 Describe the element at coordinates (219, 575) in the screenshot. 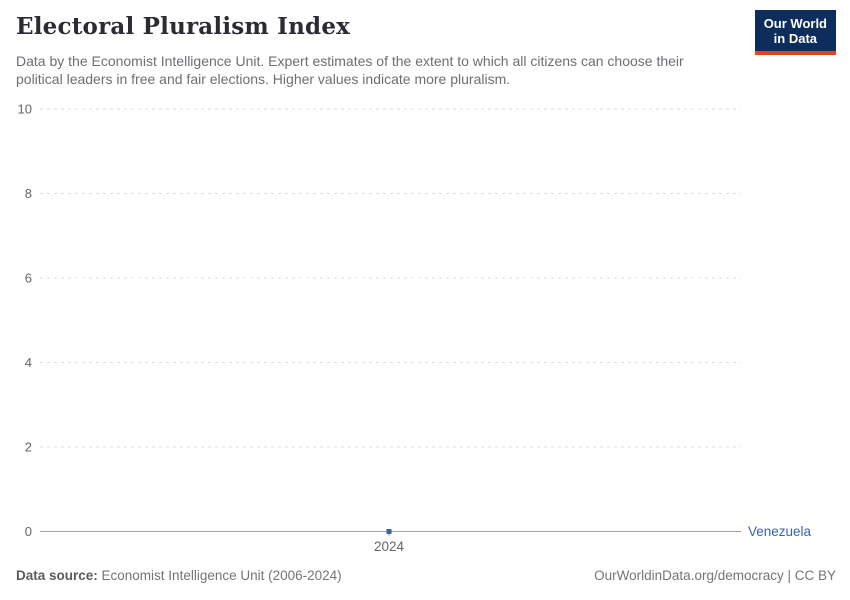

I see `data-source-text: Economist Intelligence Unit (2006-2024)` at that location.